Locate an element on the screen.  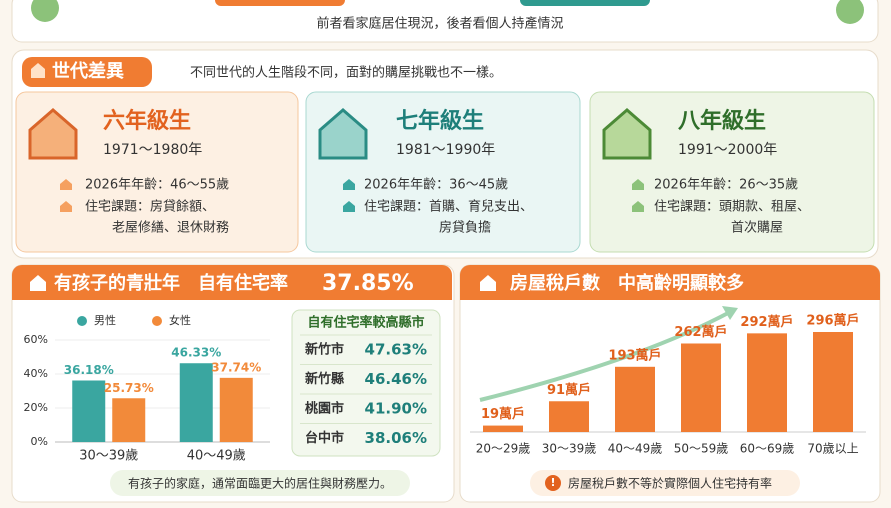
value-label: 37.74% is located at coordinates (236, 367).